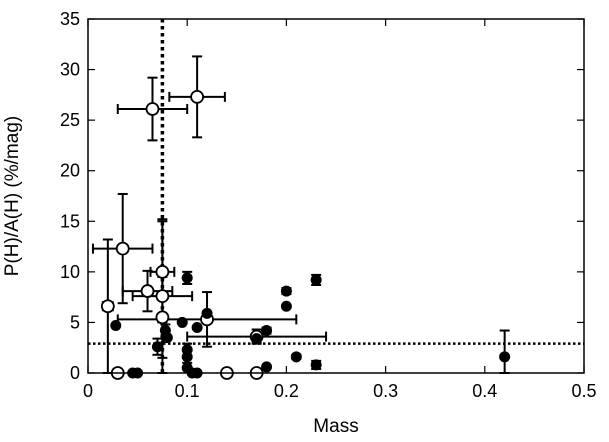 The image size is (609, 442). I want to click on x-tick-label: 0.4, so click(484, 391).